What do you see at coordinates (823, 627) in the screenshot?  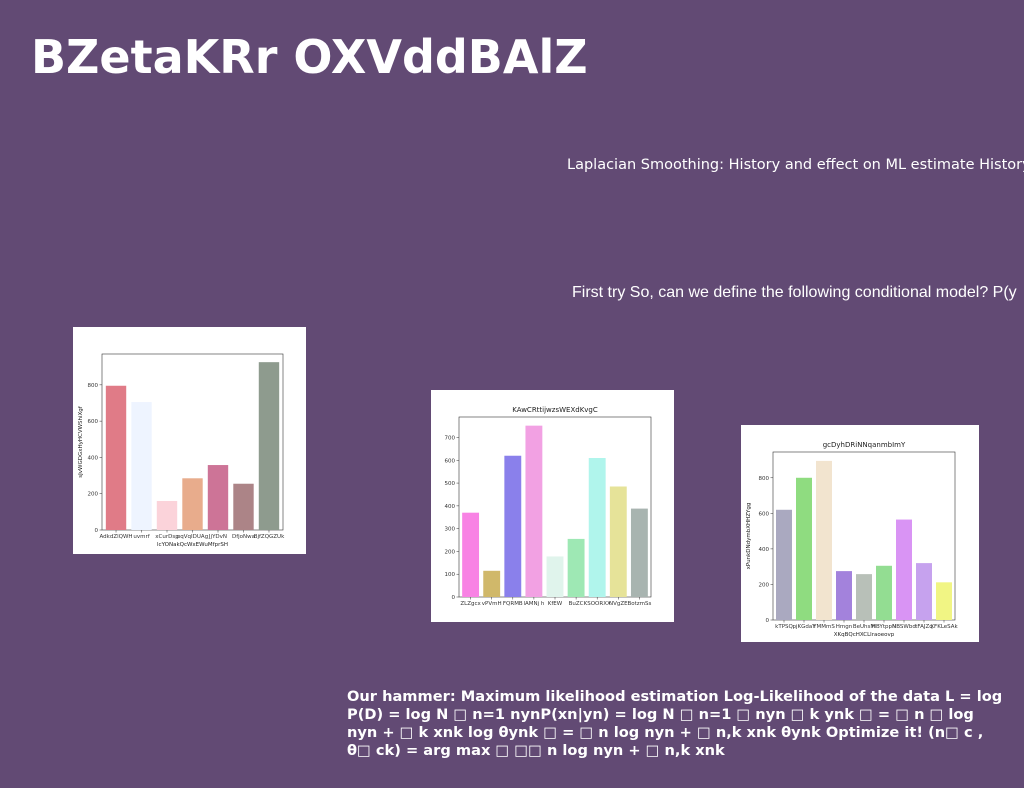 I see `x-tick-label: YMMmS` at bounding box center [823, 627].